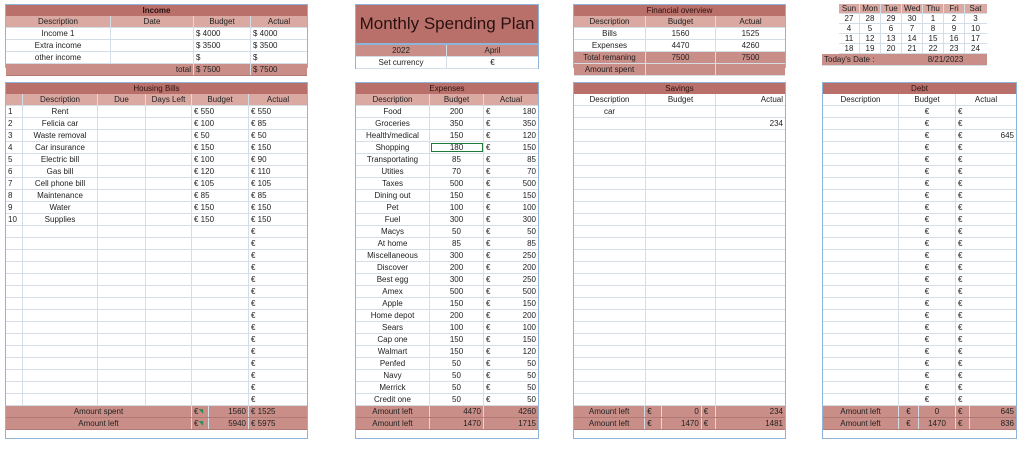 This screenshot has width=1024, height=452. Describe the element at coordinates (457, 303) in the screenshot. I see `expense-budget: 150` at that location.